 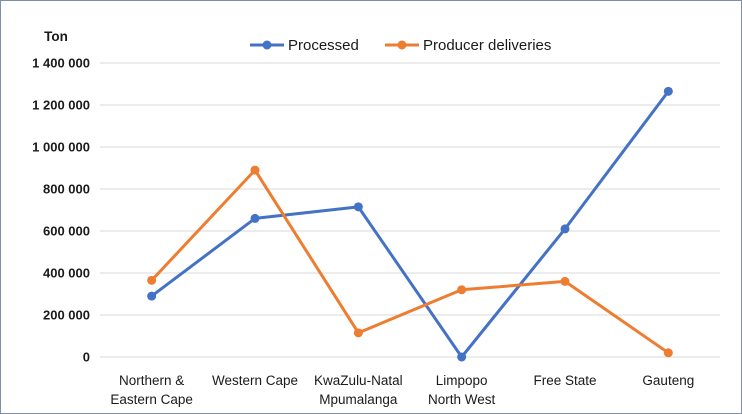 What do you see at coordinates (323, 45) in the screenshot?
I see `legend-label: Processed` at bounding box center [323, 45].